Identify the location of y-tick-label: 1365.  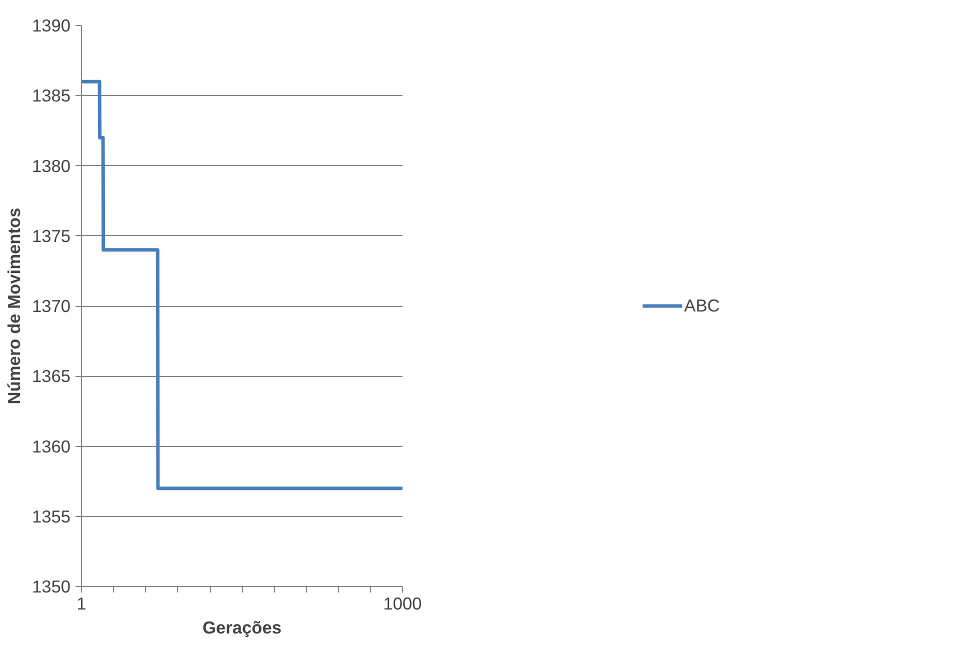
(51, 376).